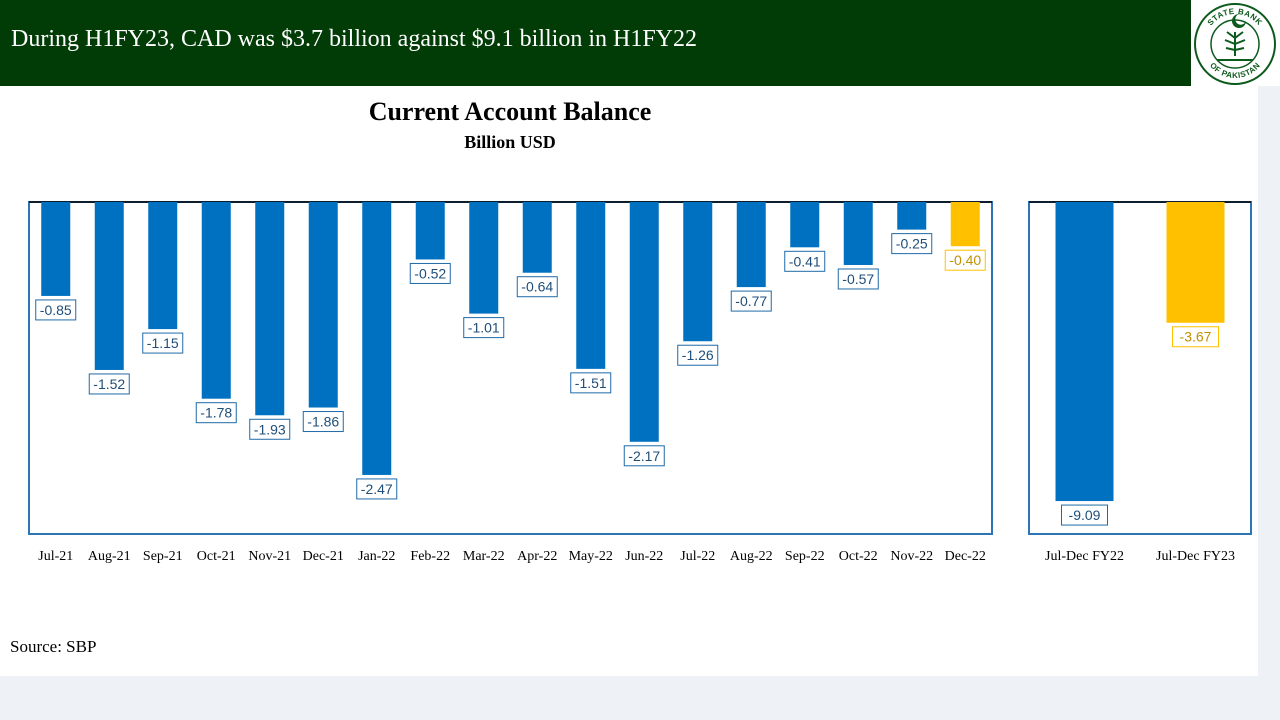 The width and height of the screenshot is (1280, 720). I want to click on data-label: -1.26, so click(698, 355).